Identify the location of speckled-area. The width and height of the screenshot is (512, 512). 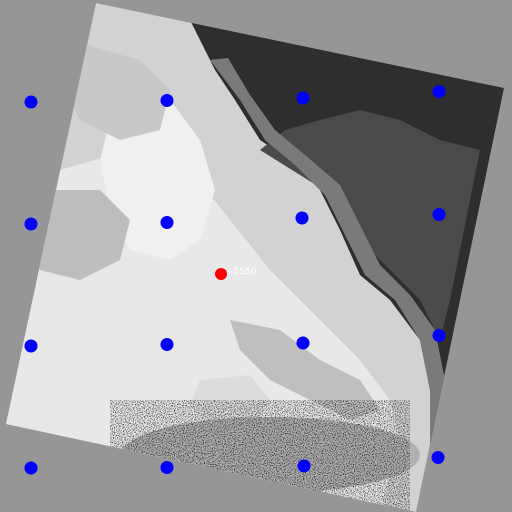
(265, 456).